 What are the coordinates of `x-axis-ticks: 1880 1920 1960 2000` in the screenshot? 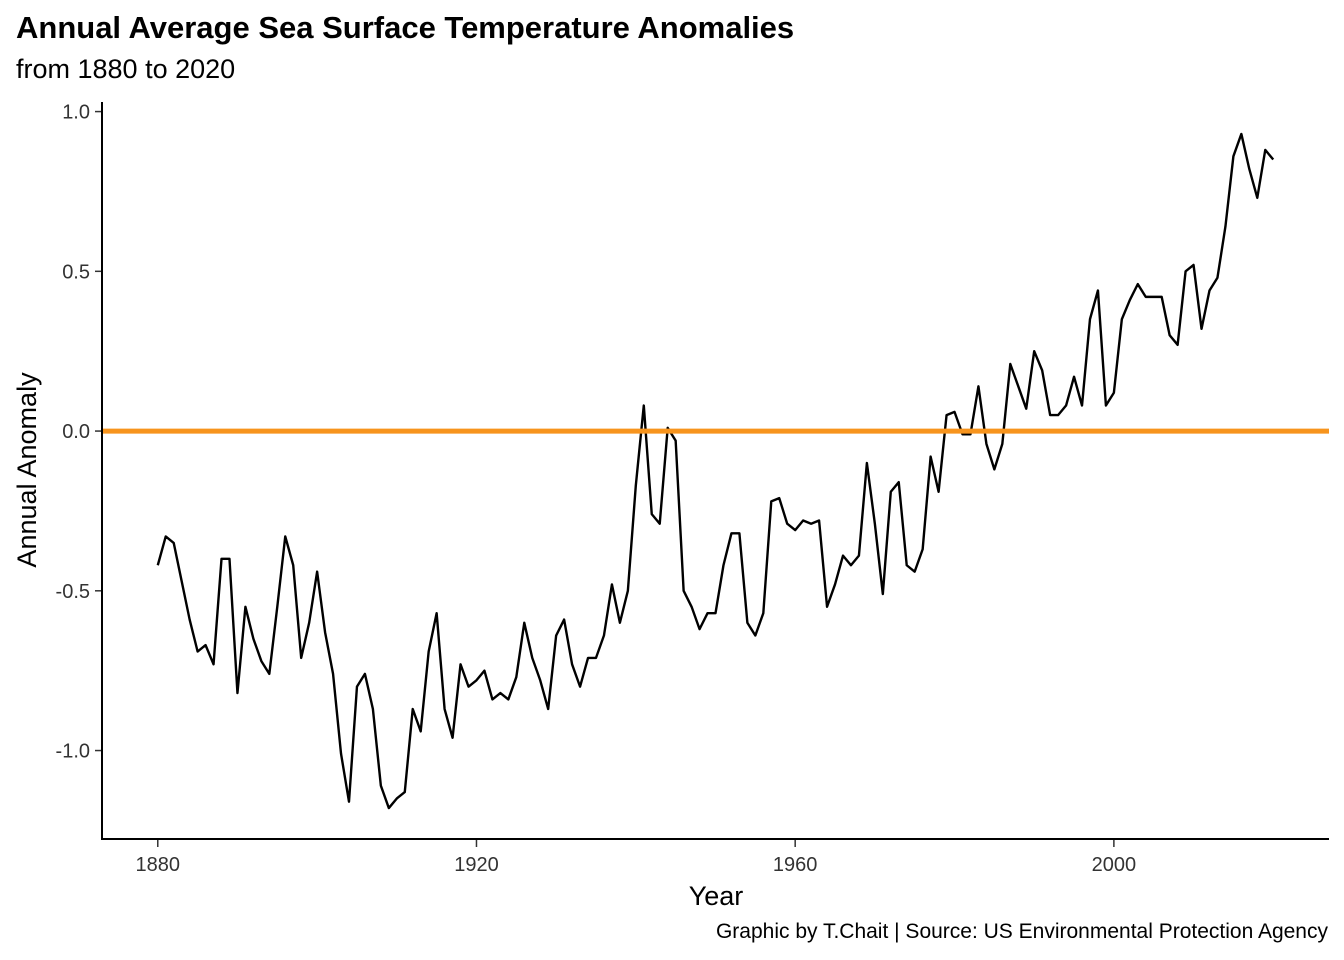 It's located at (636, 858).